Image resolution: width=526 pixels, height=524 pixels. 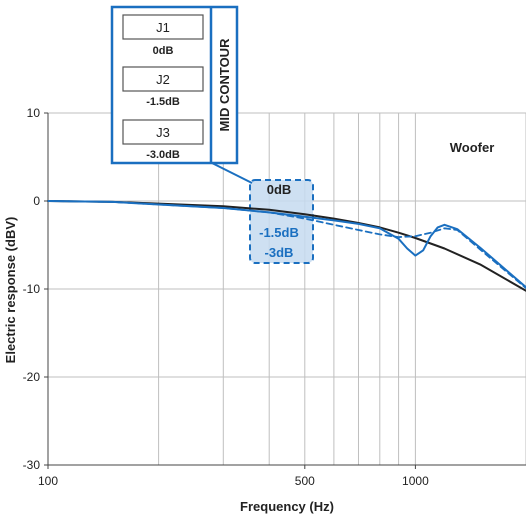 I want to click on jumper-j2: J2 -1.5dB, so click(x=163, y=87).